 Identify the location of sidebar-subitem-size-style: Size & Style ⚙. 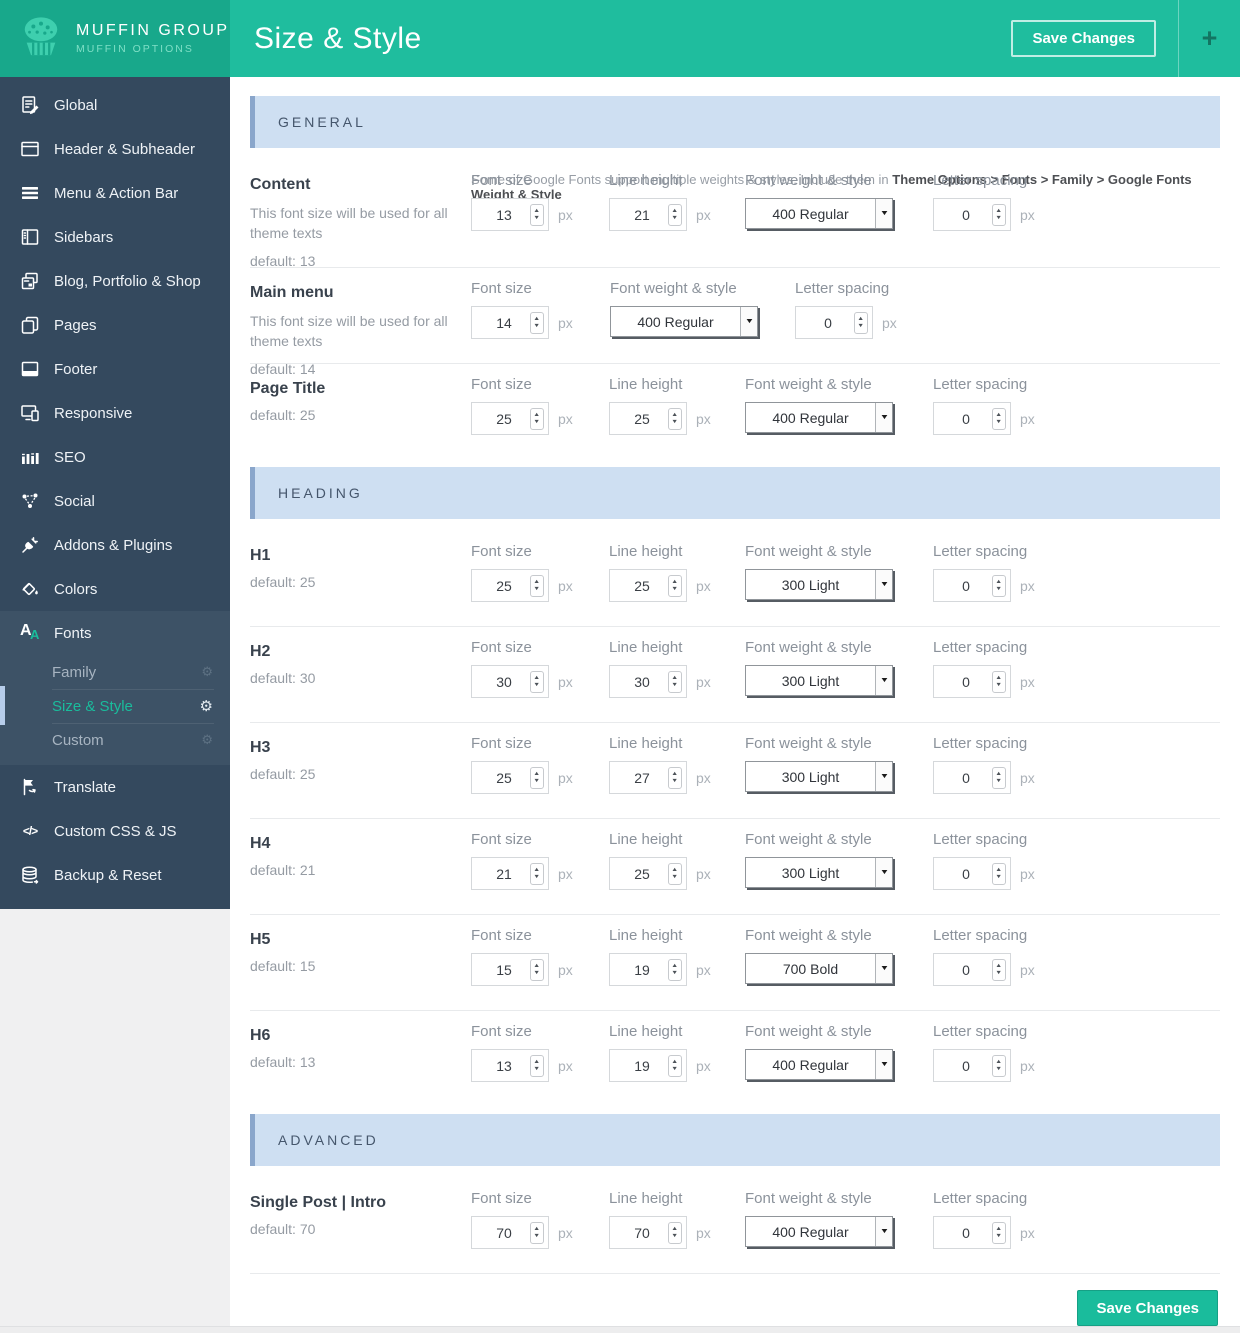
(115, 705).